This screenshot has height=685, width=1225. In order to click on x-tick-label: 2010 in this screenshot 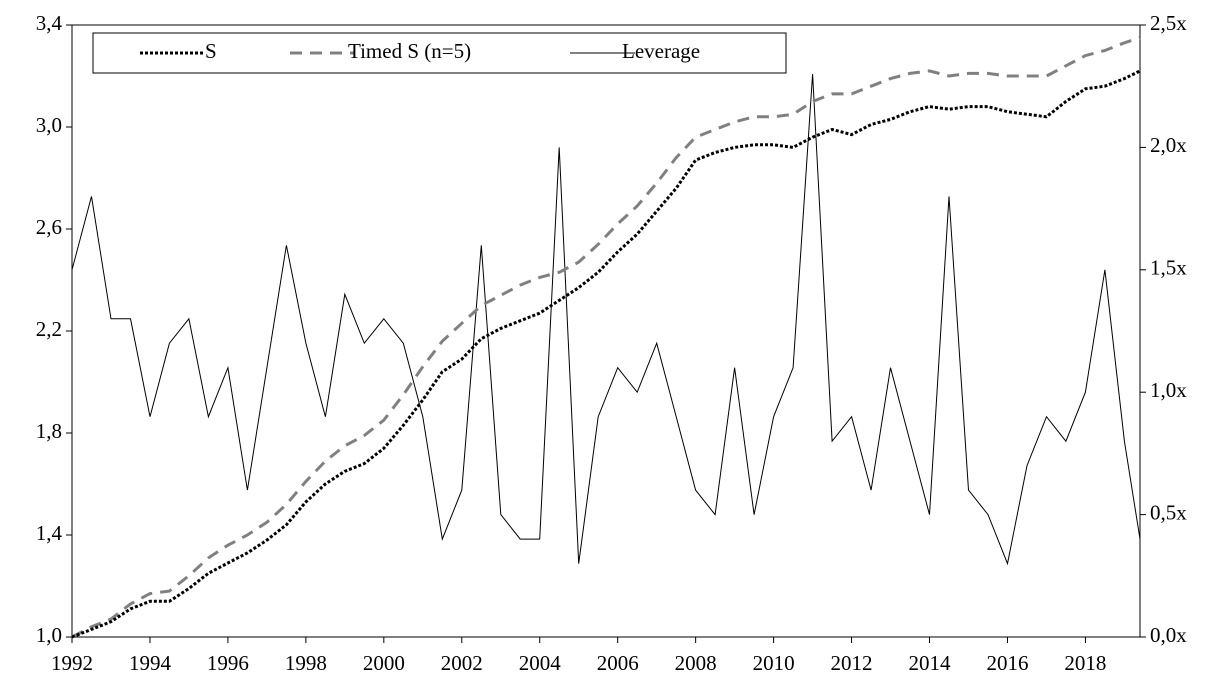, I will do `click(774, 663)`.